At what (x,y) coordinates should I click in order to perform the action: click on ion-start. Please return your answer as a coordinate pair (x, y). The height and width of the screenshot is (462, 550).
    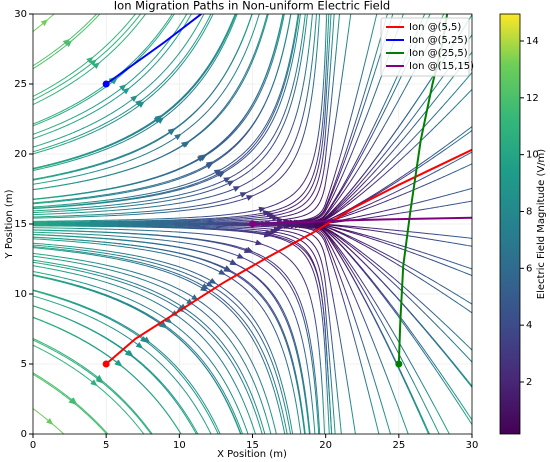
    Looking at the image, I should click on (106, 364).